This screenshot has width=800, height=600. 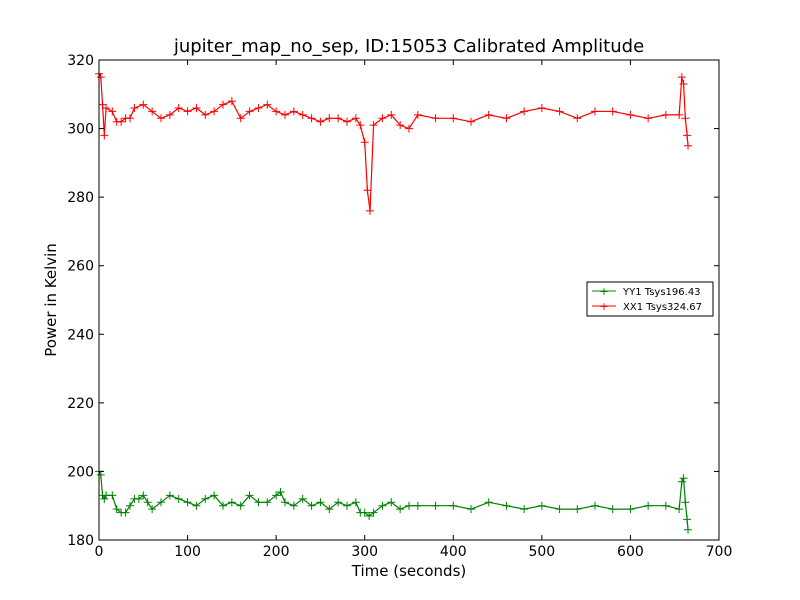 I want to click on y-tick-label: 220, so click(x=80, y=404).